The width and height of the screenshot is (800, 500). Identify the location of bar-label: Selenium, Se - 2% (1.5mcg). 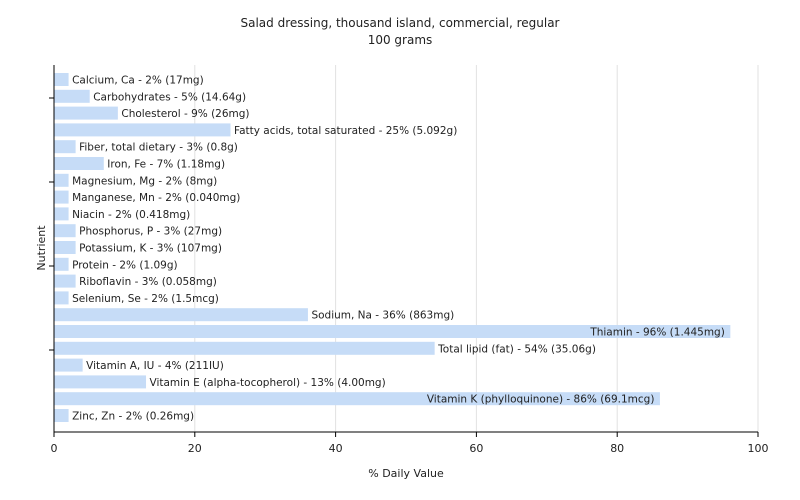
(145, 299).